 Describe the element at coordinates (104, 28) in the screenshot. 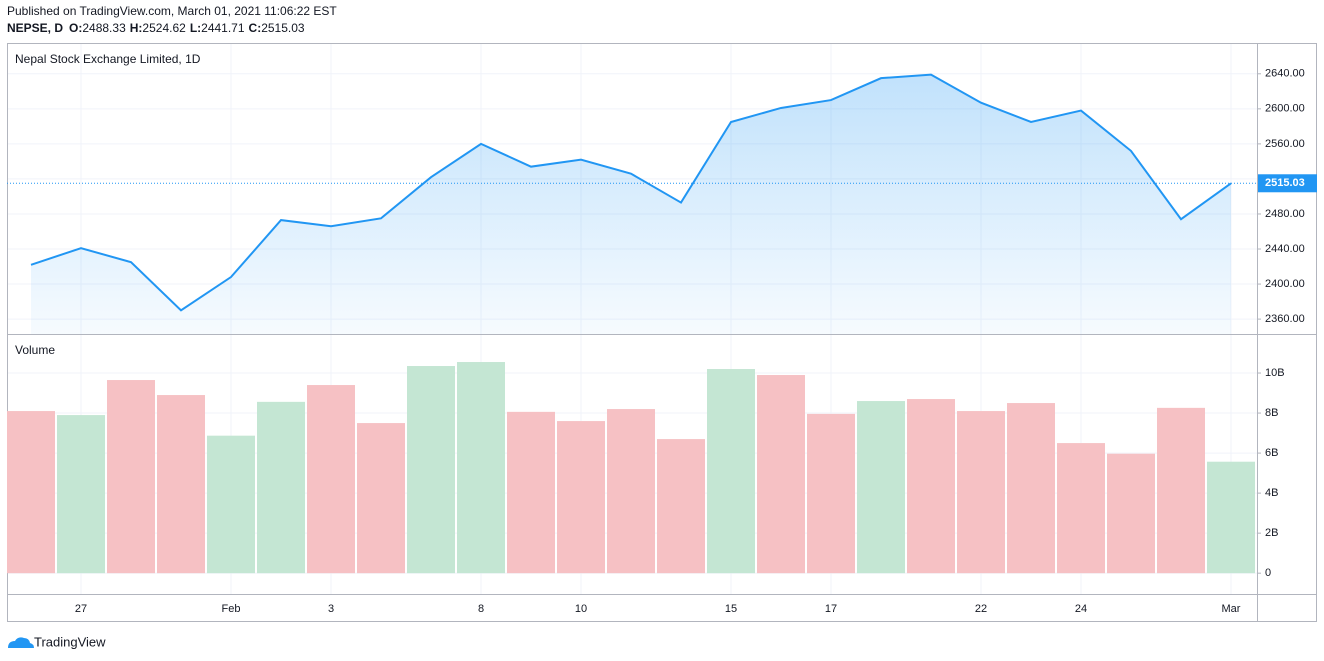

I see `ohlc-value: 2488.33` at that location.